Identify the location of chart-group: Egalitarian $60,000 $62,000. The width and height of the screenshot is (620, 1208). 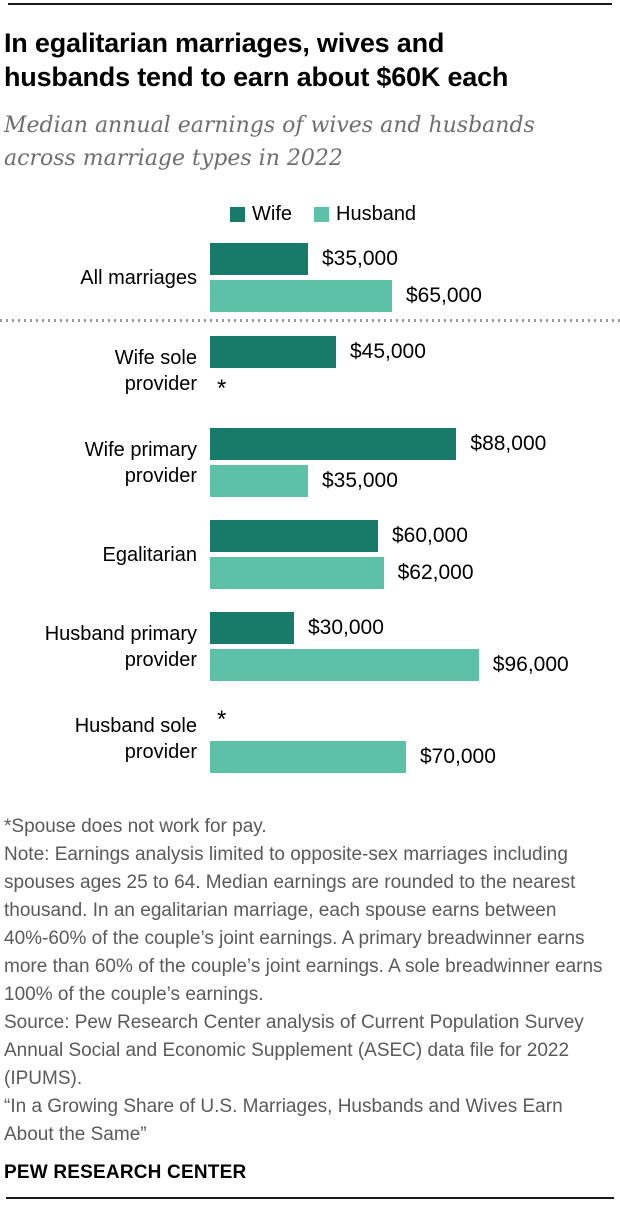
(310, 554).